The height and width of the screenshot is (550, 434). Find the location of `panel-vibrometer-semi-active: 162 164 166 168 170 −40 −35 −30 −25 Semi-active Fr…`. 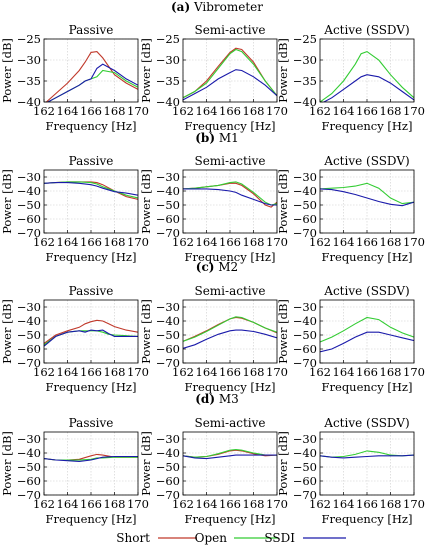

panel-vibrometer-semi-active: 162 164 166 168 170 −40 −35 −30 −25 Semi-active Fr… is located at coordinates (213, 78).